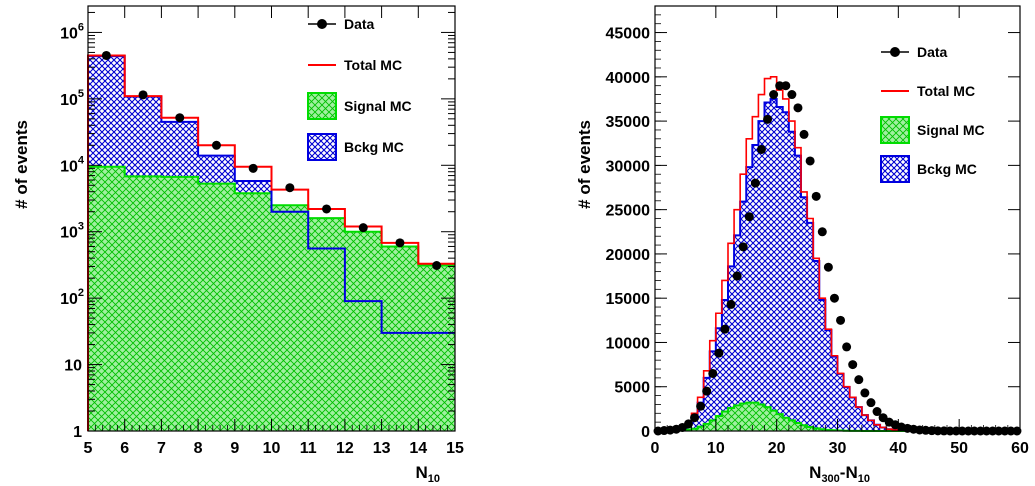 Image resolution: width=1035 pixels, height=486 pixels. Describe the element at coordinates (932, 52) in the screenshot. I see `right-legend-label: Data` at that location.